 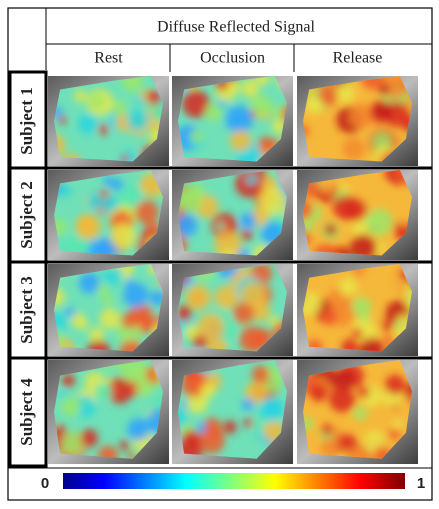 I want to click on heatmap-blobs, so click(x=232, y=409).